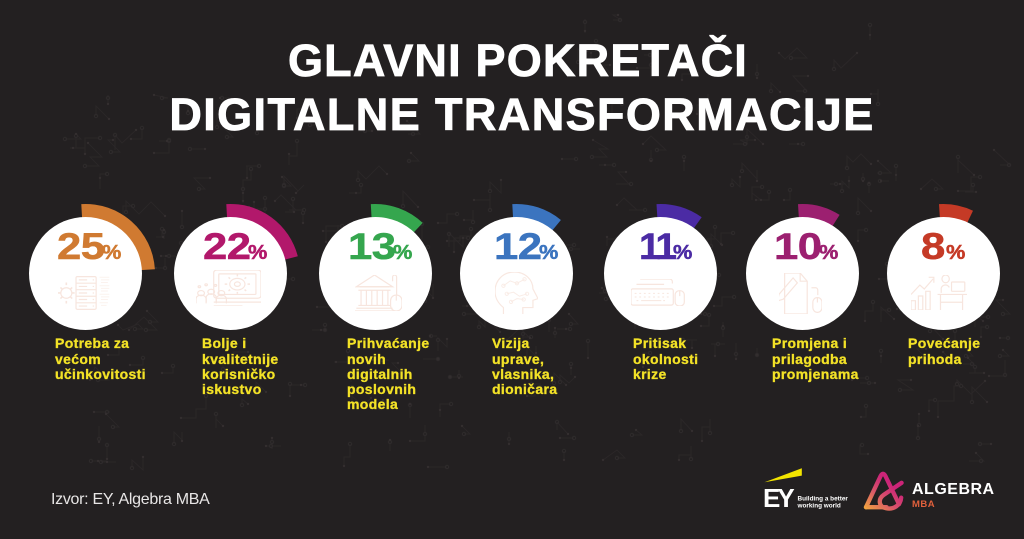 The height and width of the screenshot is (539, 1024). What do you see at coordinates (823, 499) in the screenshot?
I see `svg-text: Building a better` at bounding box center [823, 499].